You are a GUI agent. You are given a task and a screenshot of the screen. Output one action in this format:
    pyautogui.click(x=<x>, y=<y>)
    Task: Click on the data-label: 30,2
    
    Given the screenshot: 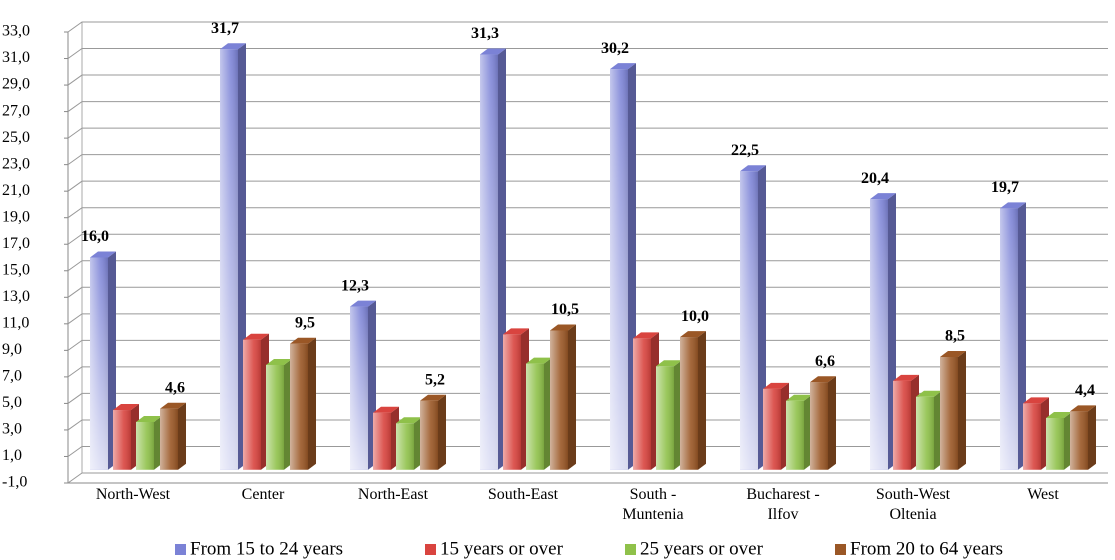 What is the action you would take?
    pyautogui.click(x=615, y=48)
    